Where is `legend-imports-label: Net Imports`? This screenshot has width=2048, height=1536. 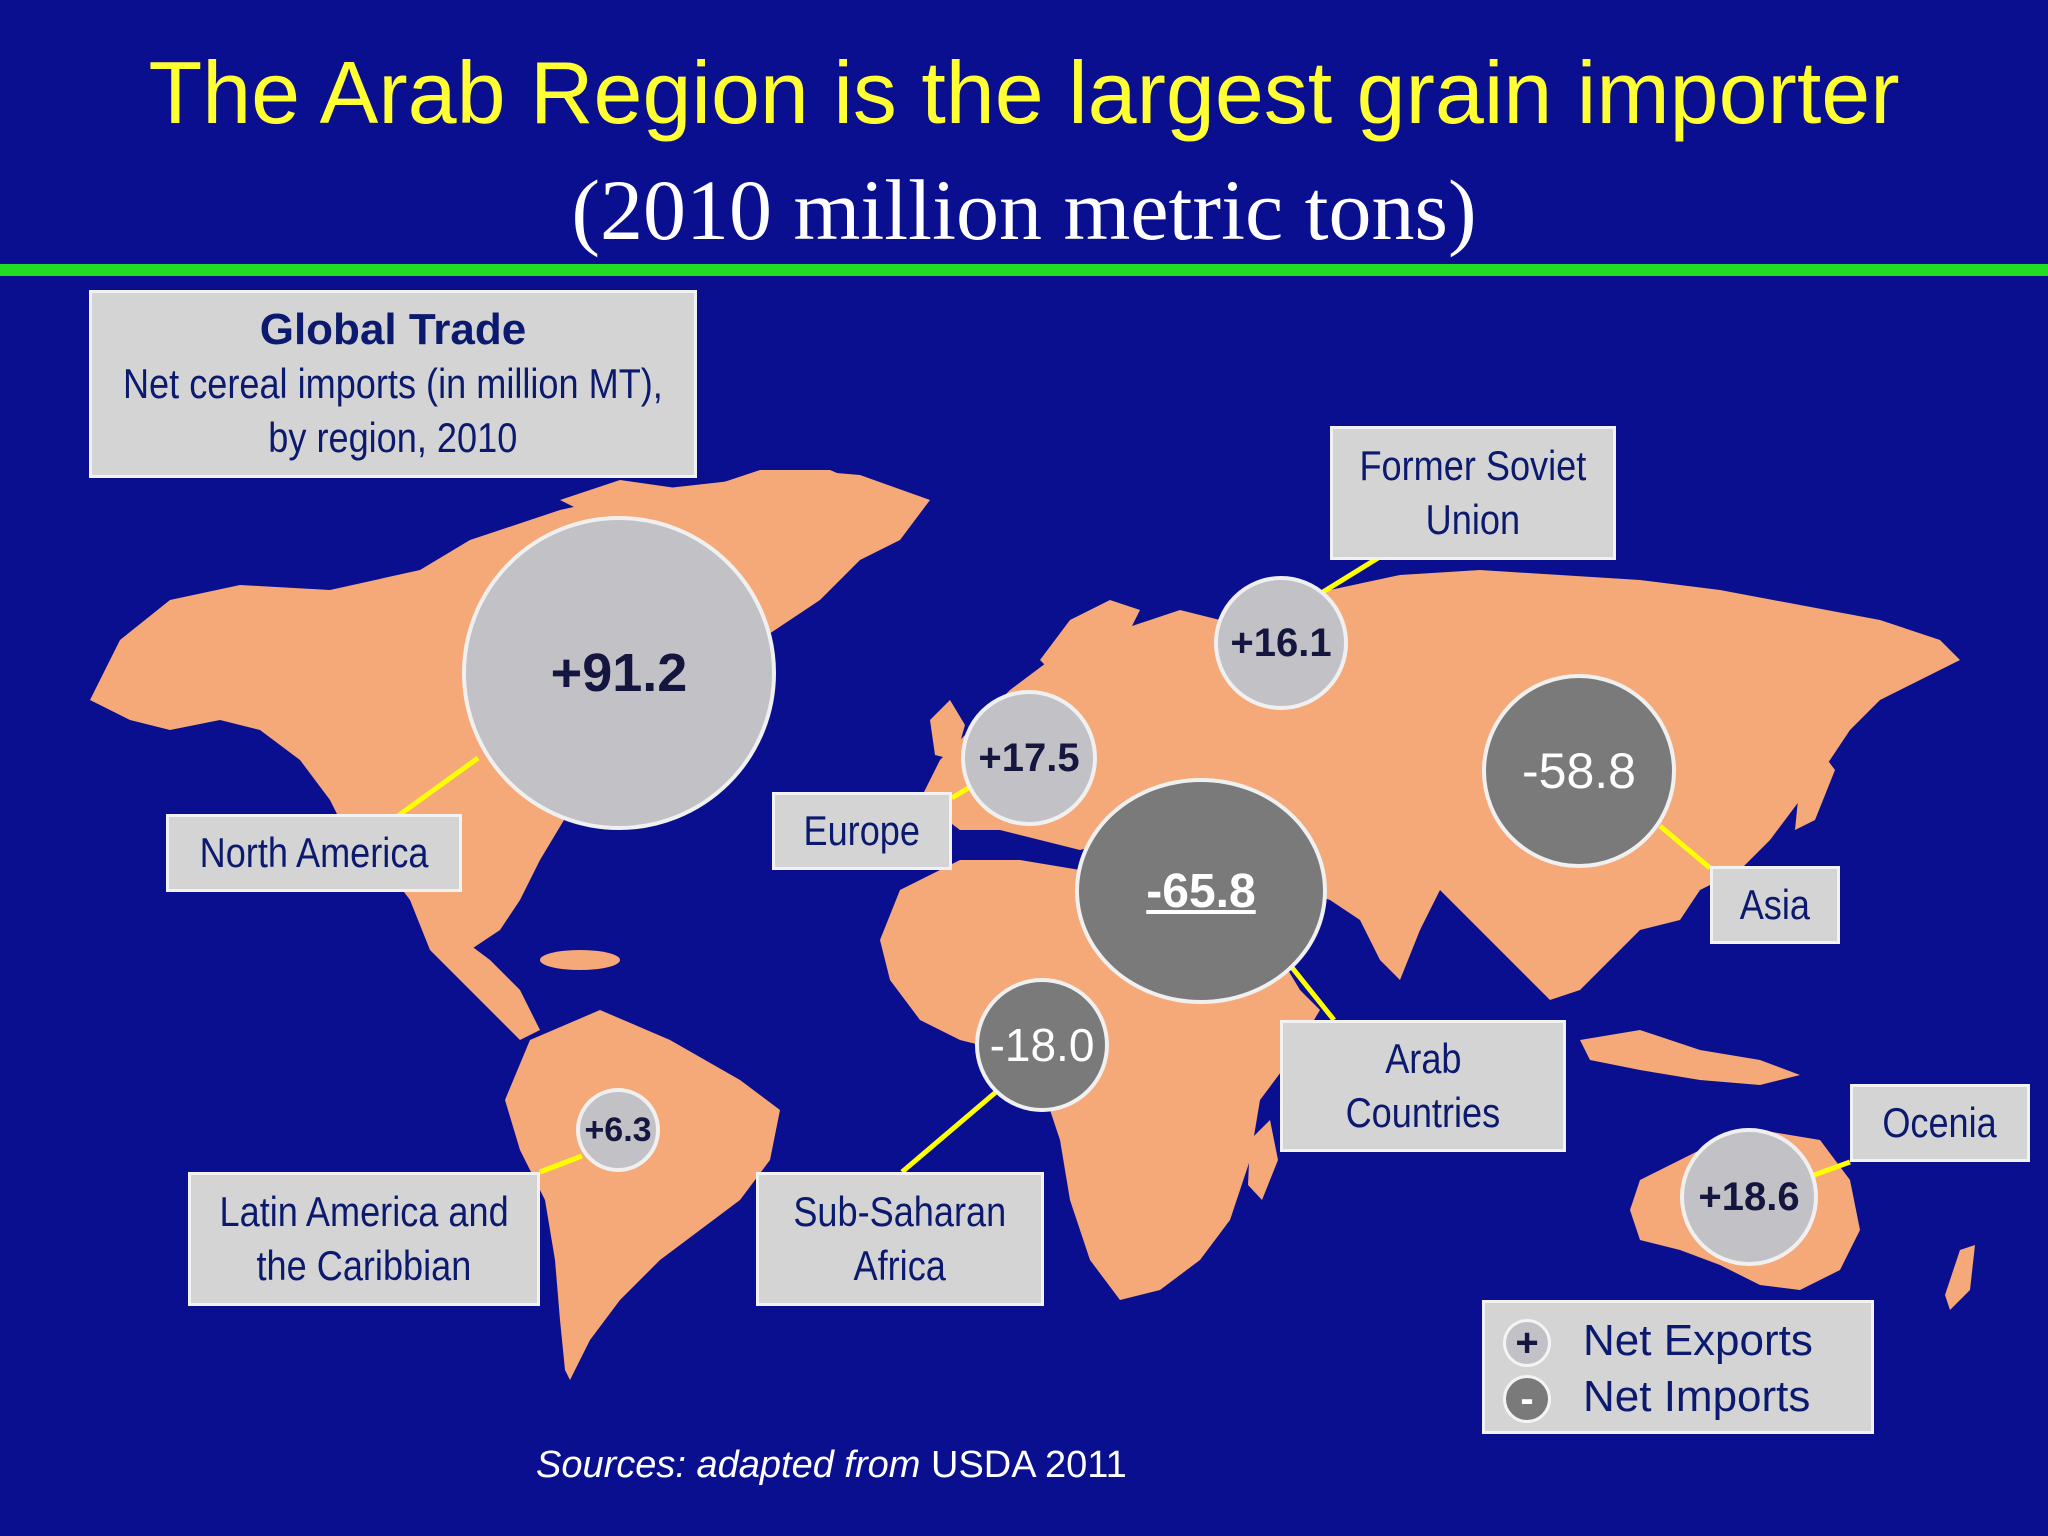 legend-imports-label: Net Imports is located at coordinates (1697, 1396).